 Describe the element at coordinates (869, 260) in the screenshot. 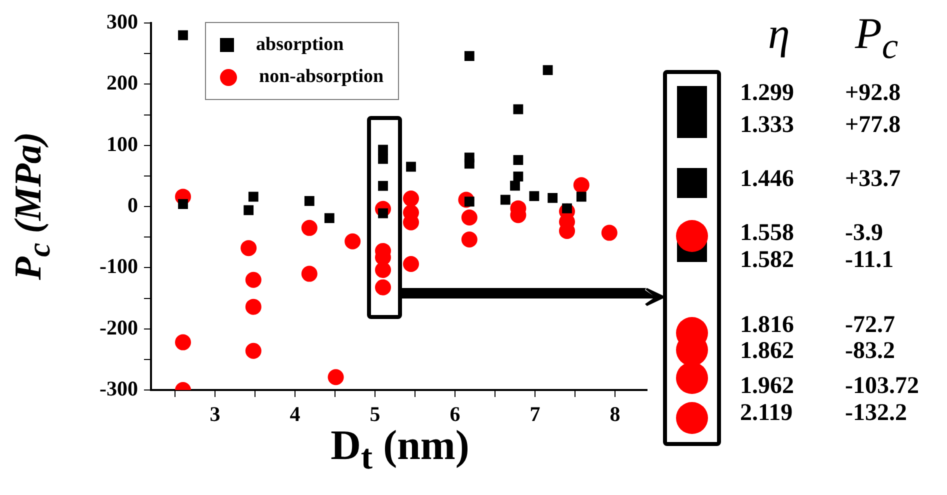

I see `text: -11.1` at that location.